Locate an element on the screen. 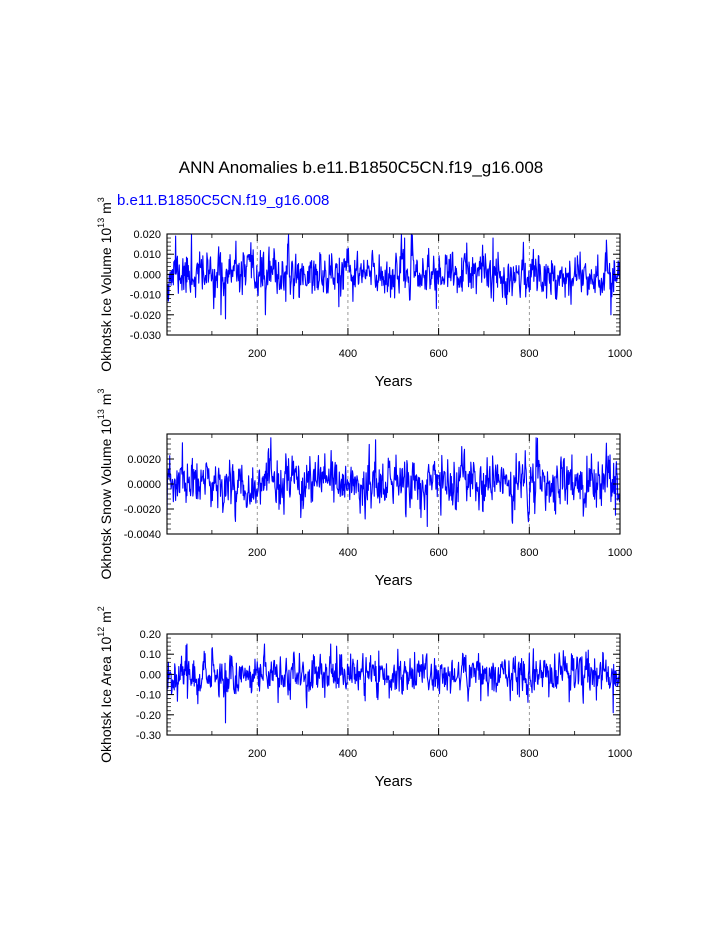  y-tick-label: -0.20 is located at coordinates (148, 716).